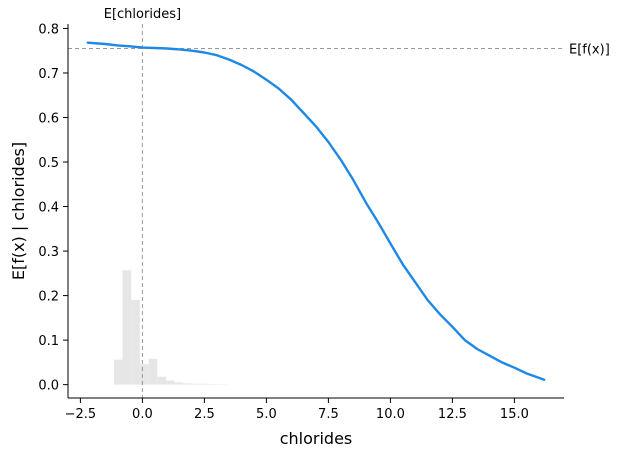 The image size is (626, 457). I want to click on y-tick-label: 0.8, so click(48, 29).